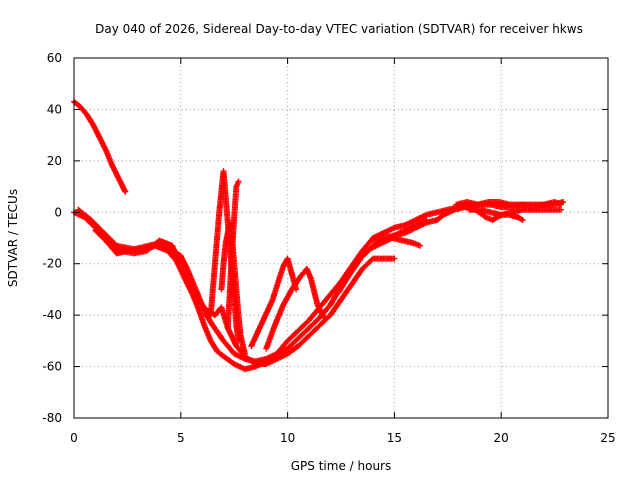  Describe the element at coordinates (54, 58) in the screenshot. I see `y-tick-label: 60` at that location.